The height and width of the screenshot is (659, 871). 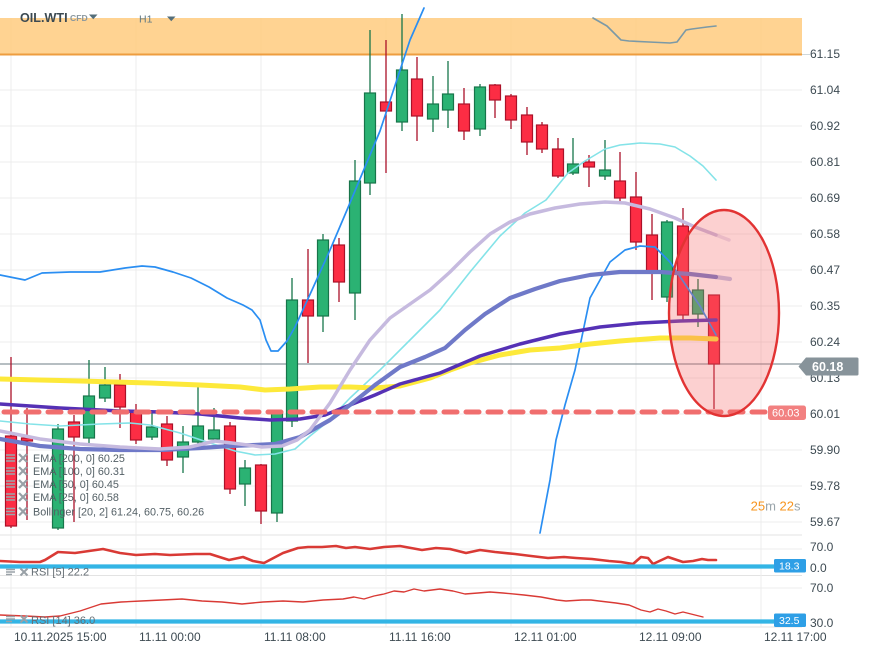 I want to click on svg-text: 12.11 01:00, so click(x=545, y=637).